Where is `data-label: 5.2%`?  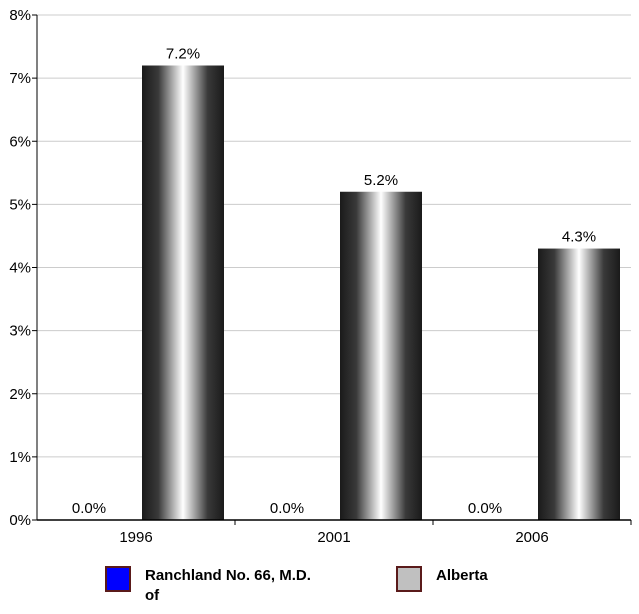
data-label: 5.2% is located at coordinates (381, 180).